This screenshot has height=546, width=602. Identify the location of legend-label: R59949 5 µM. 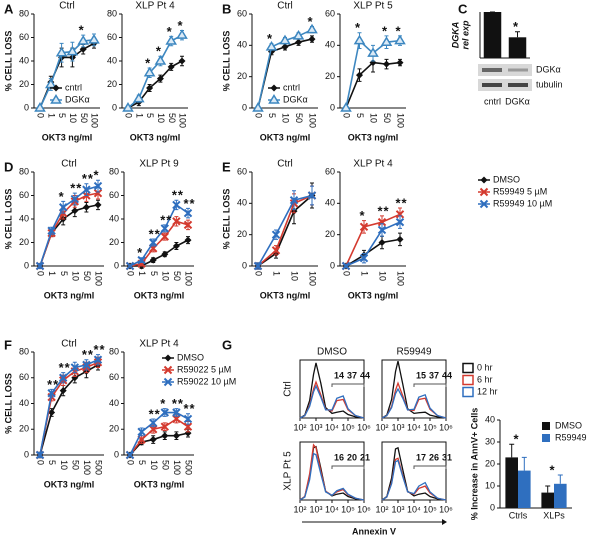
(520, 191).